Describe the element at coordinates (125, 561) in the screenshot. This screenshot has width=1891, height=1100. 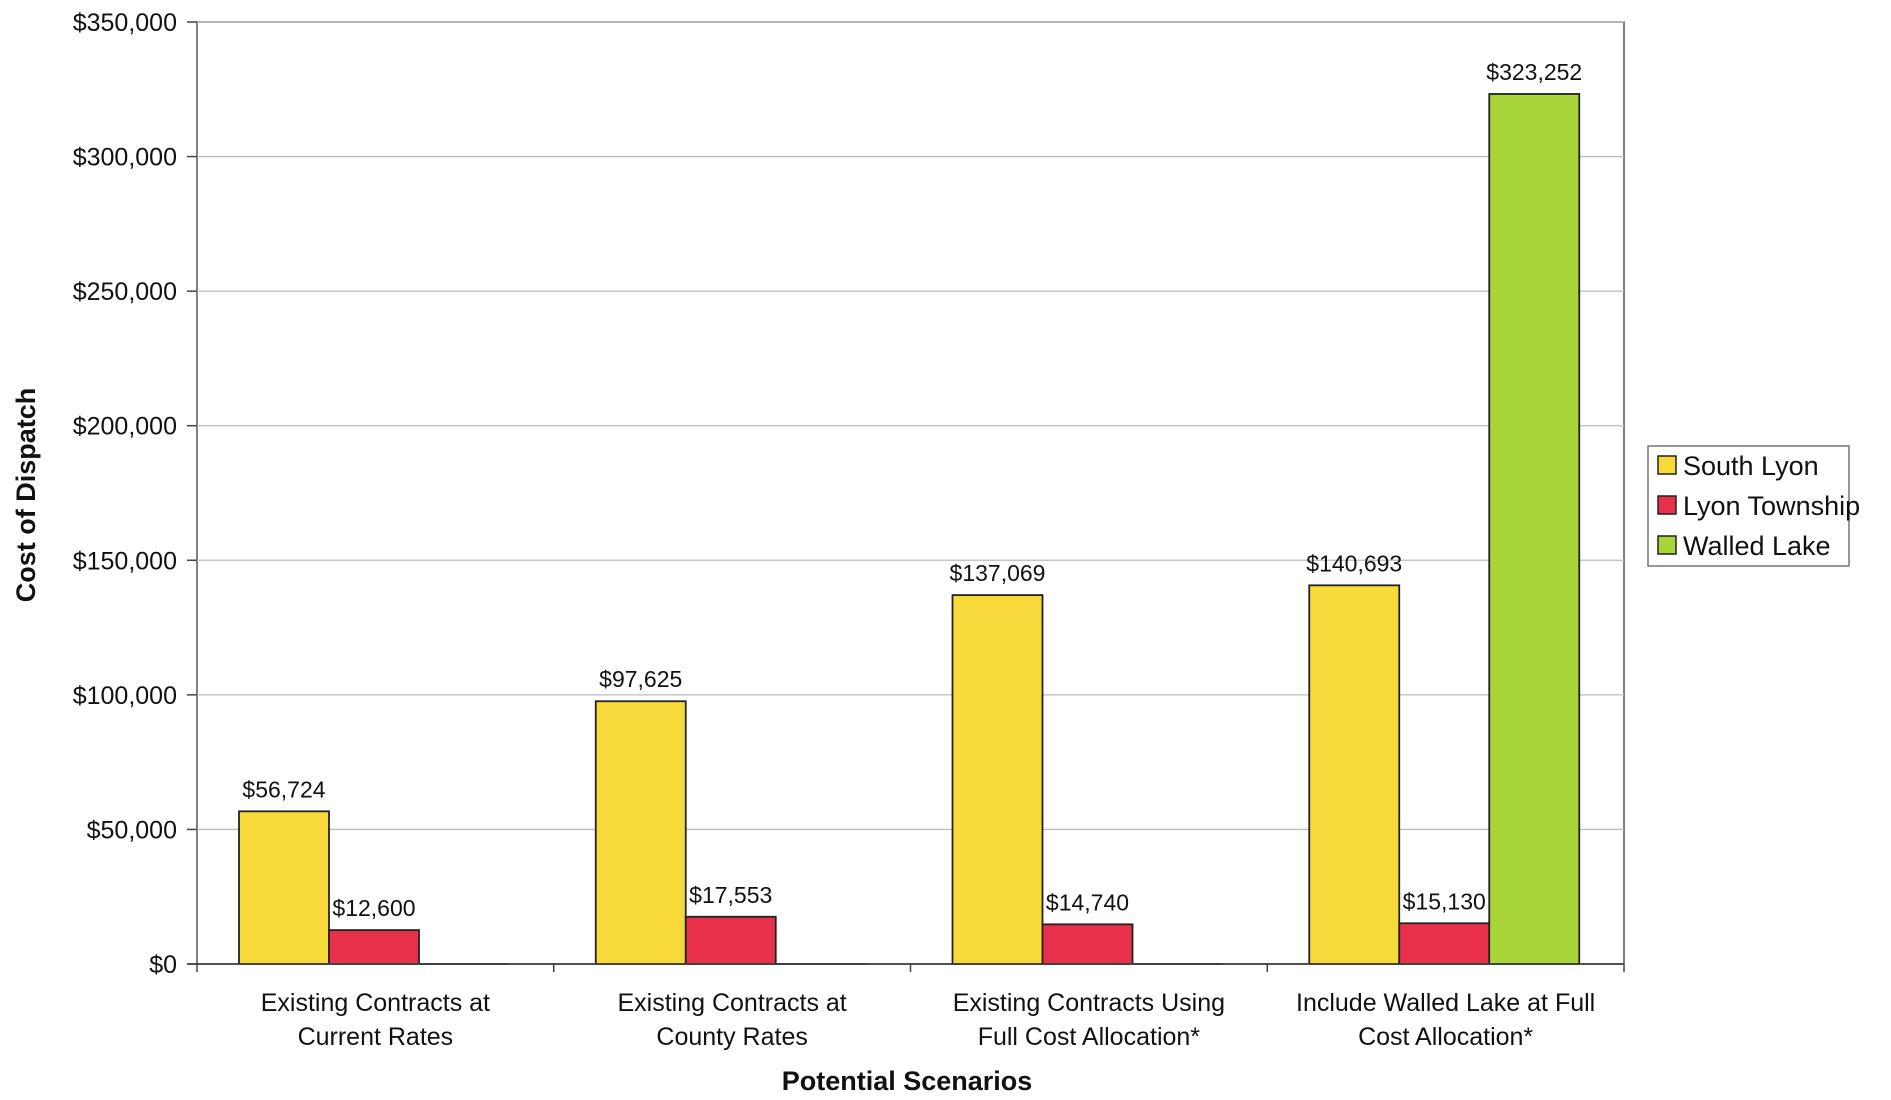
I see `y-tick-label: $150,000` at that location.